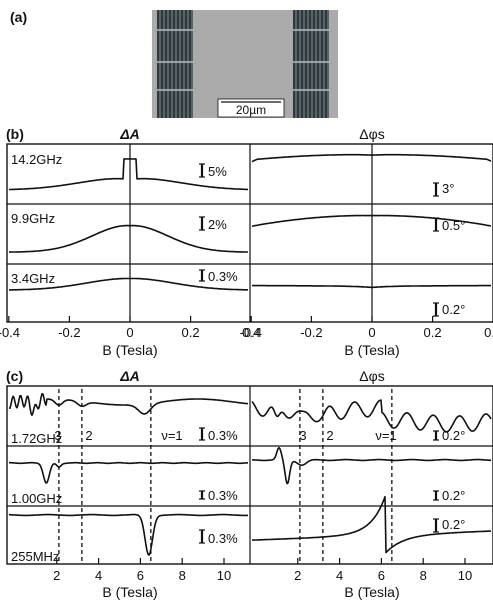  Describe the element at coordinates (371, 134) in the screenshot. I see `panel-b-right-title: Δφs` at that location.